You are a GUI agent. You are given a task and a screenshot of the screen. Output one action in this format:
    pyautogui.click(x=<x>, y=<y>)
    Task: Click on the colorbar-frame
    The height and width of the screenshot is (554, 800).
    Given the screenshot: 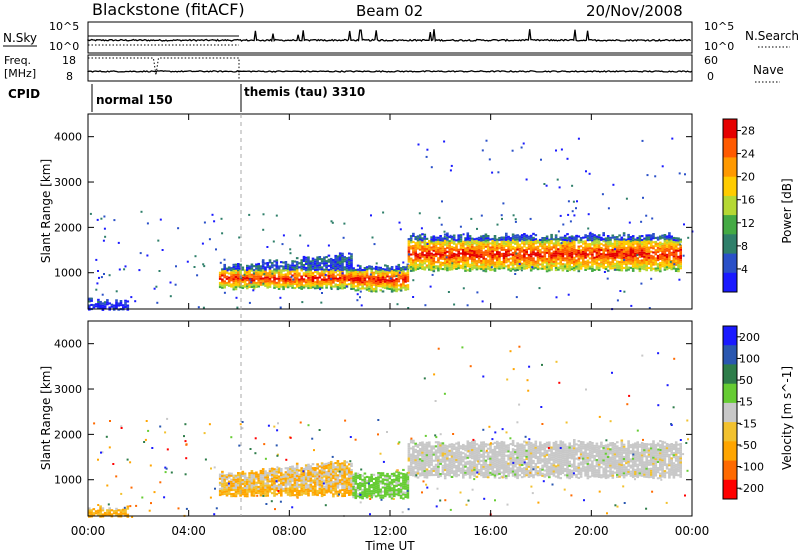 What is the action you would take?
    pyautogui.click(x=730, y=205)
    